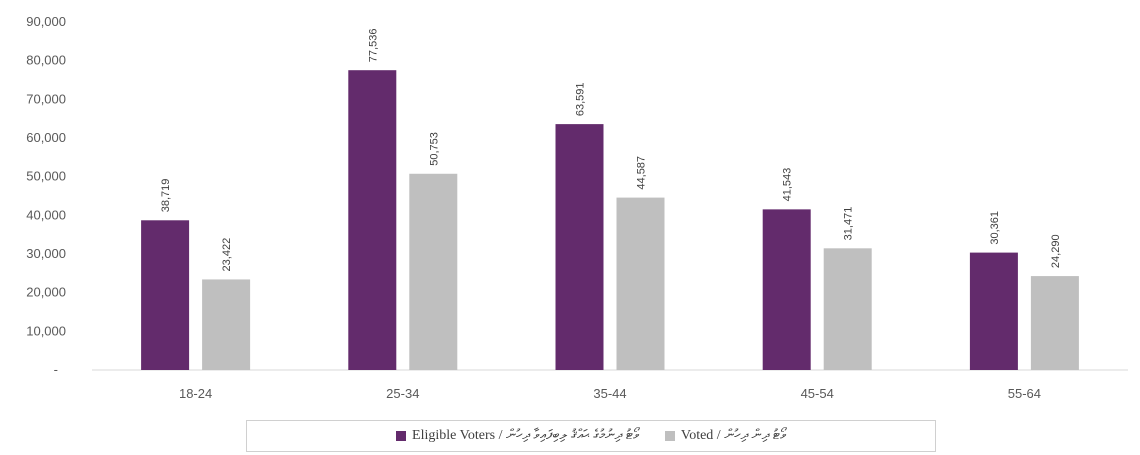  I want to click on y-tick-label: 10,000, so click(46, 330).